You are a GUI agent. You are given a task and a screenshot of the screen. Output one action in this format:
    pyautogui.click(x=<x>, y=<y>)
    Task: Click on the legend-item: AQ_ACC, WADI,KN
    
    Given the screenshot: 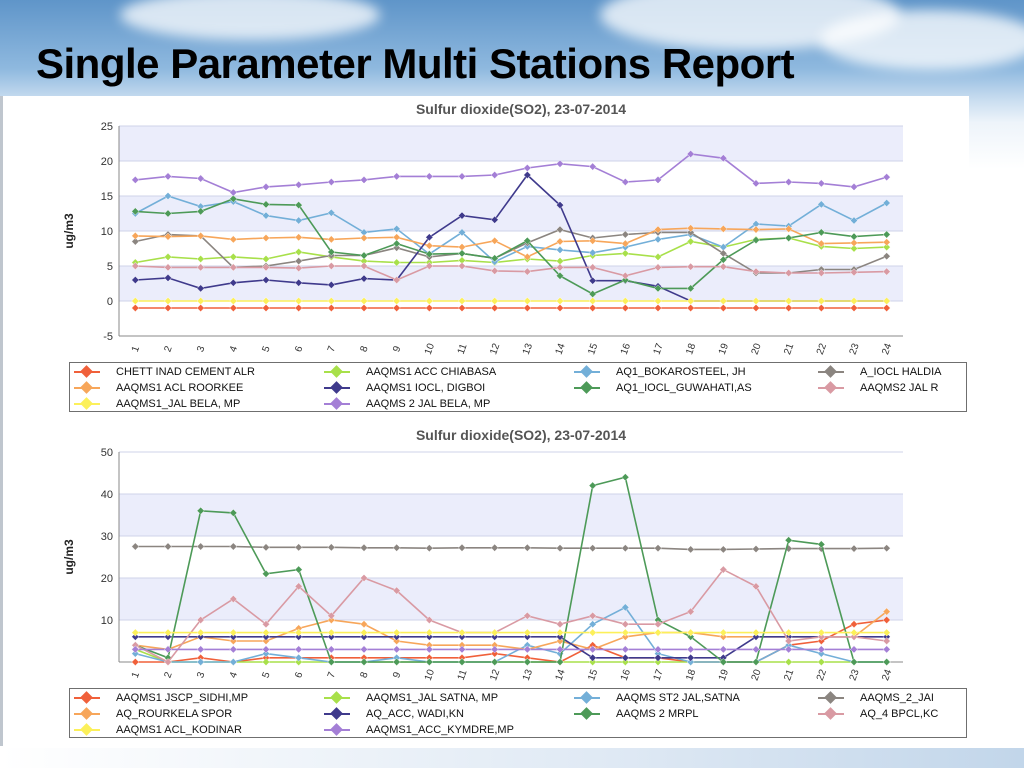 What is the action you would take?
    pyautogui.click(x=443, y=714)
    